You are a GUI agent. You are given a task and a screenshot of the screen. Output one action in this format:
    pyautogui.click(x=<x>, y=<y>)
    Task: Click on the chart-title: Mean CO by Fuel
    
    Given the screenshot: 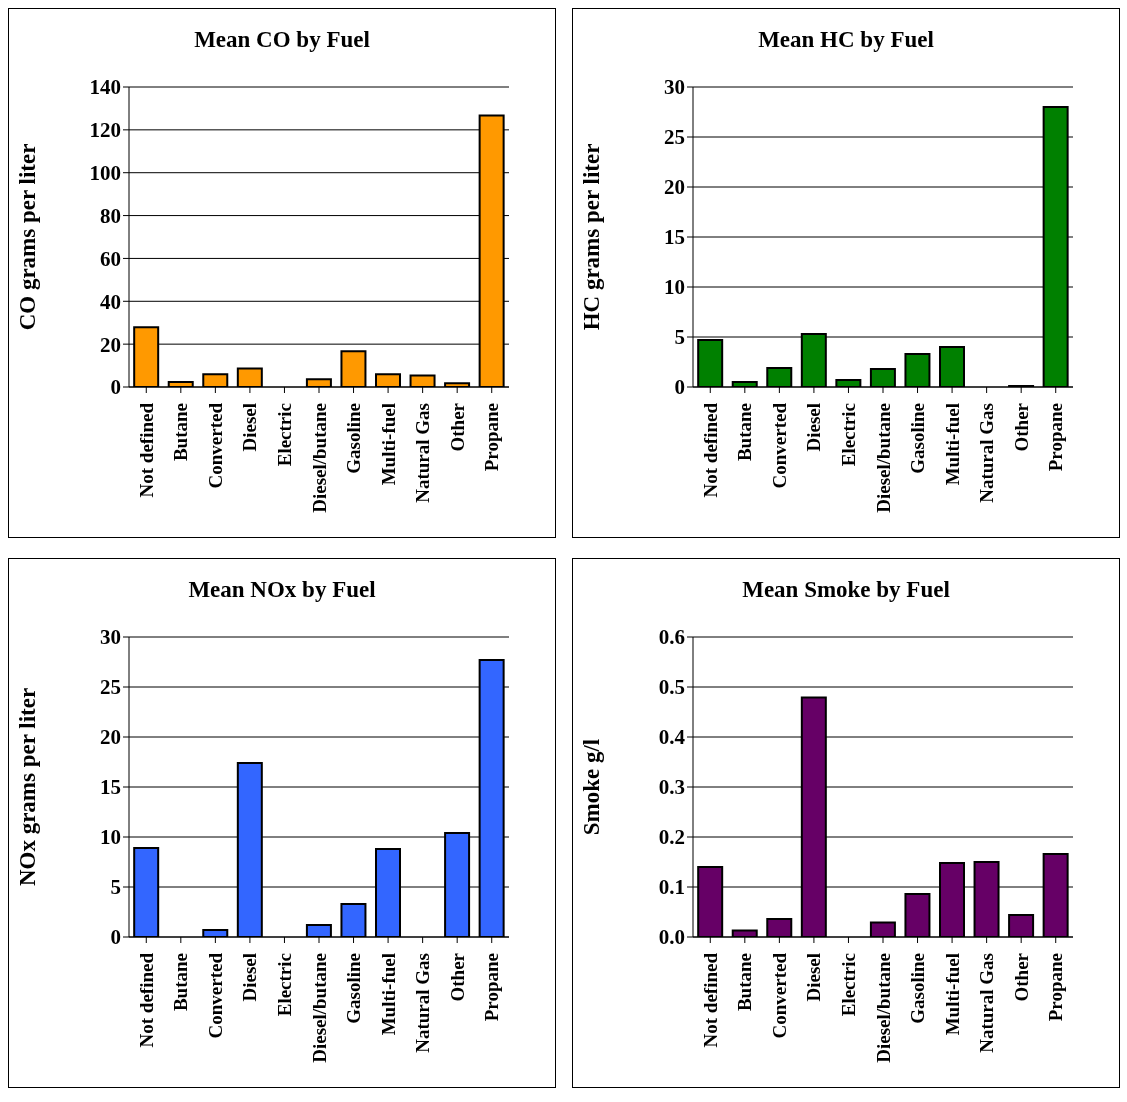 What is the action you would take?
    pyautogui.click(x=282, y=40)
    